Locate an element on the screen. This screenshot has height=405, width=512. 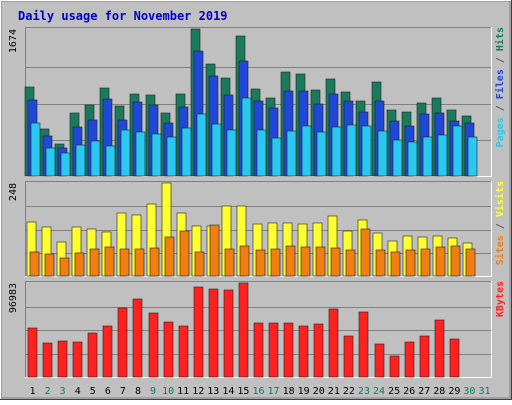
x-tick-label-day-30: 30 is located at coordinates (469, 391).